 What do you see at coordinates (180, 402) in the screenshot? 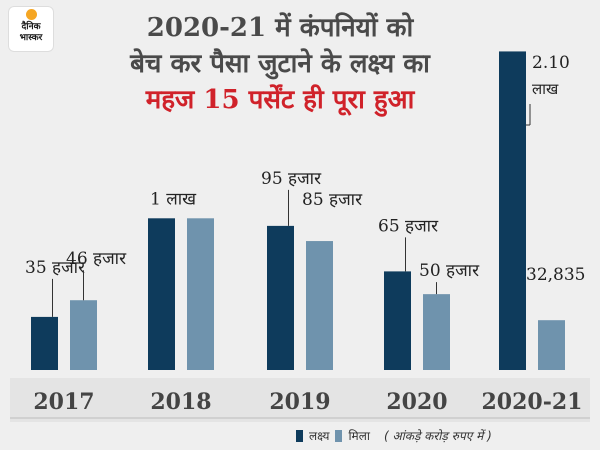
I see `category-label: 2018` at bounding box center [180, 402].